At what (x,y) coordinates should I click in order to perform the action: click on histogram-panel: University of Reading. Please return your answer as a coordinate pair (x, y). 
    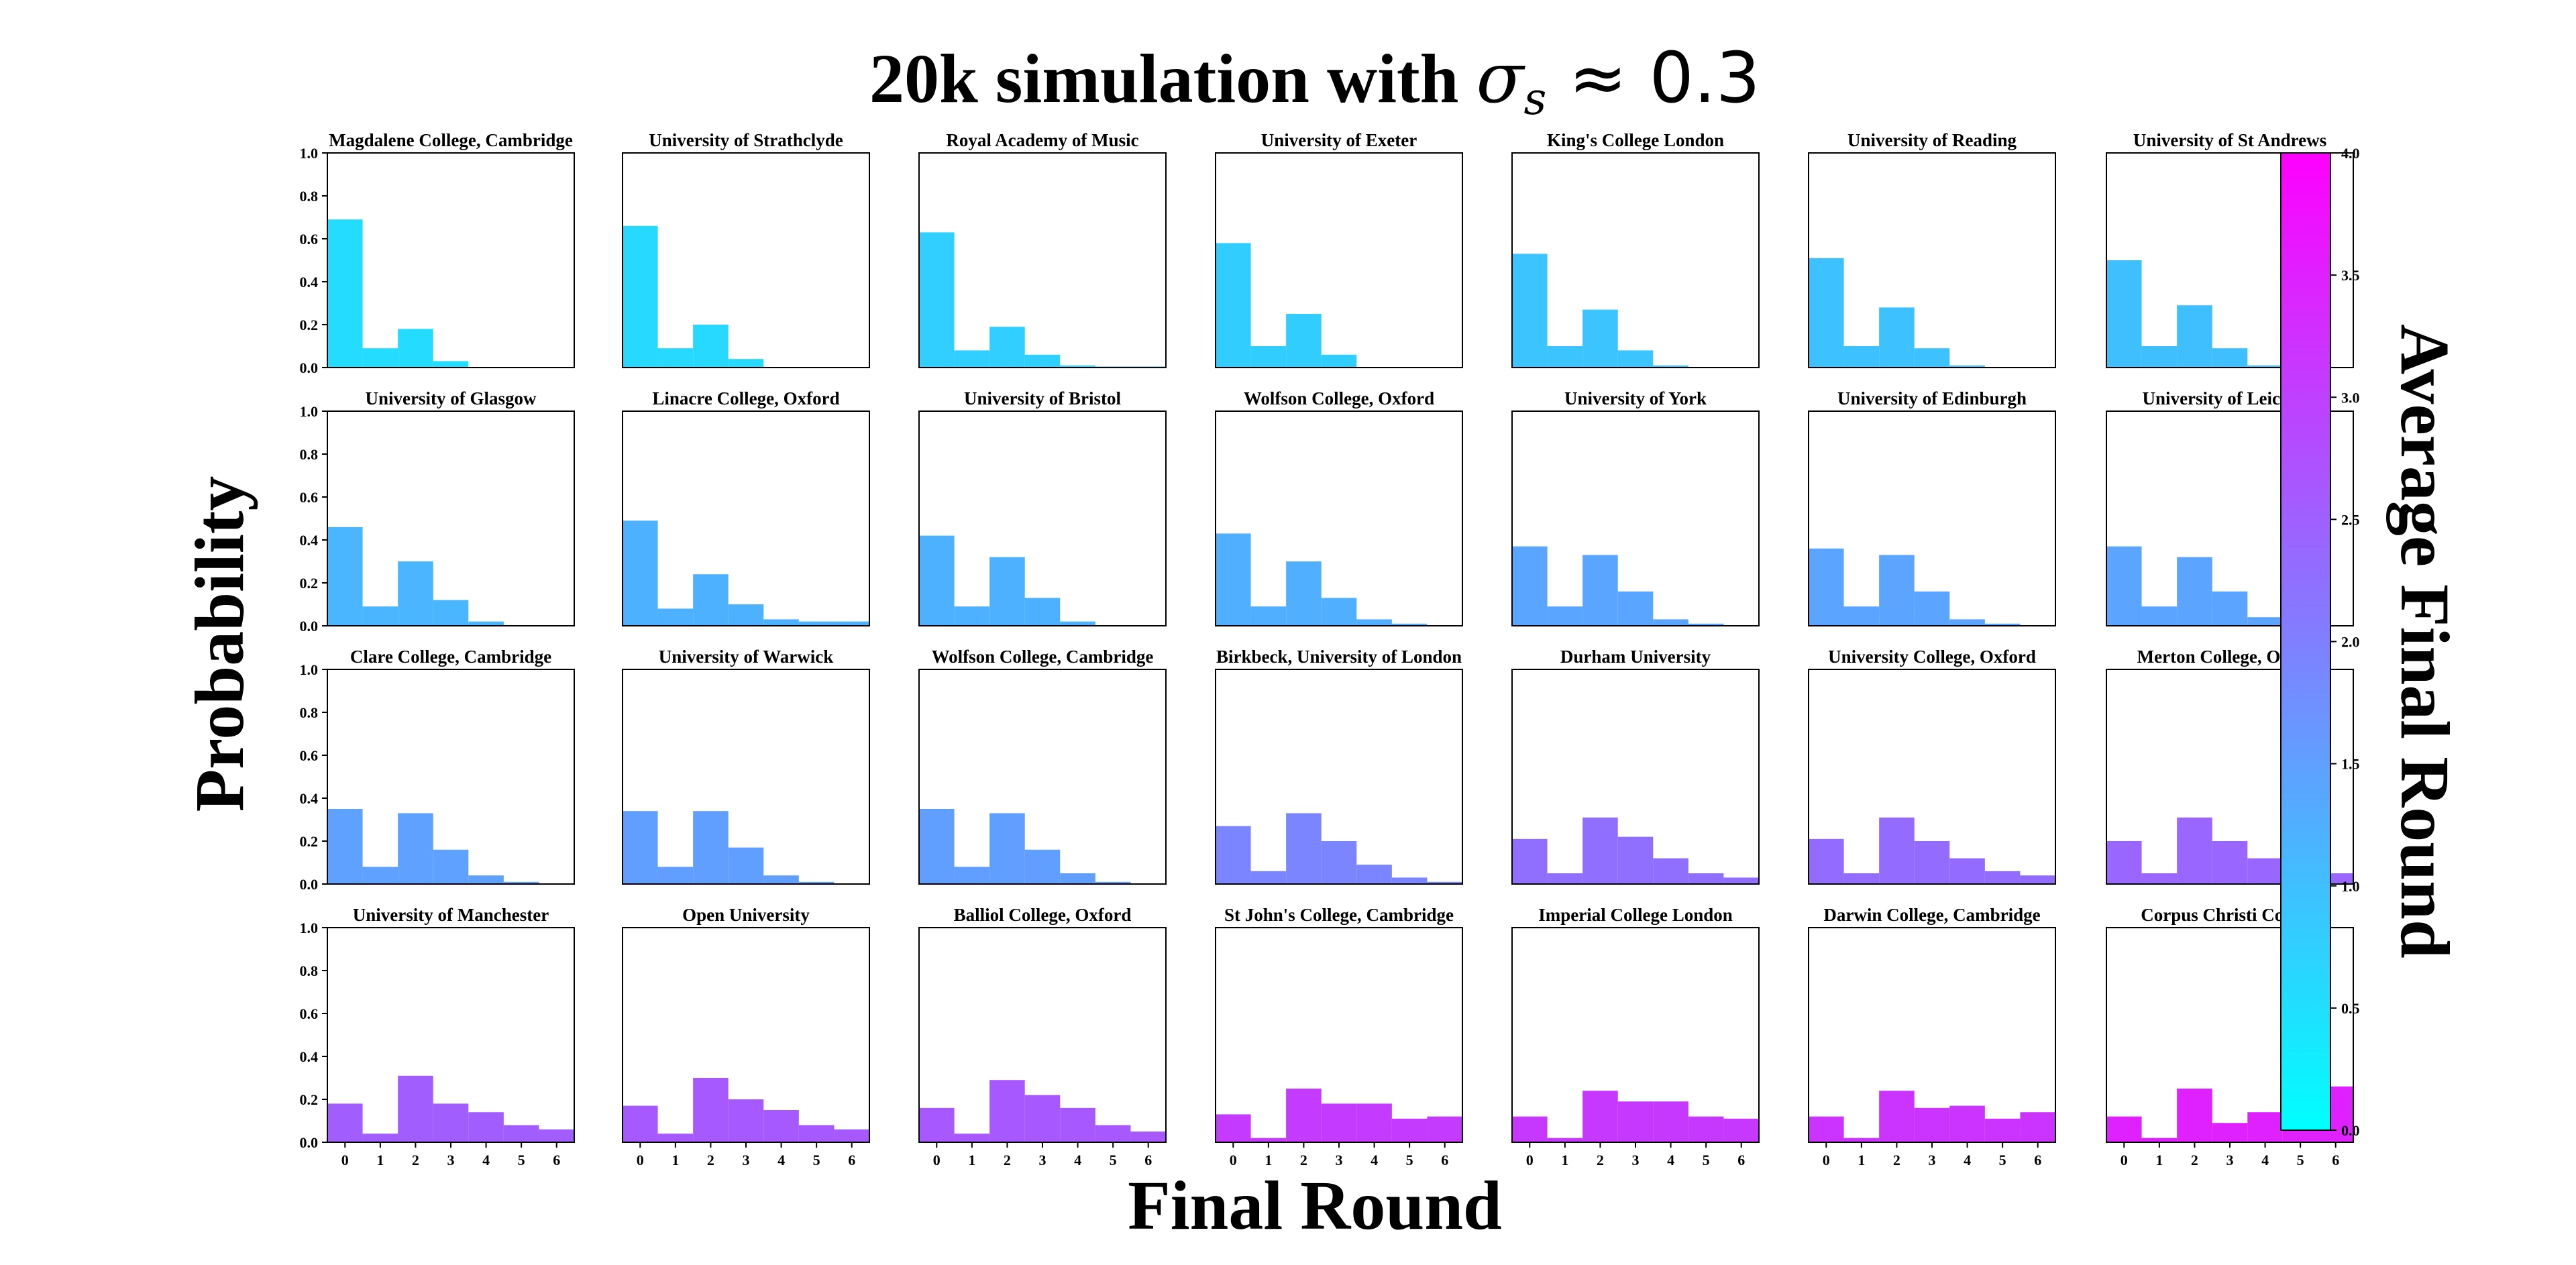
    Looking at the image, I should click on (1932, 249).